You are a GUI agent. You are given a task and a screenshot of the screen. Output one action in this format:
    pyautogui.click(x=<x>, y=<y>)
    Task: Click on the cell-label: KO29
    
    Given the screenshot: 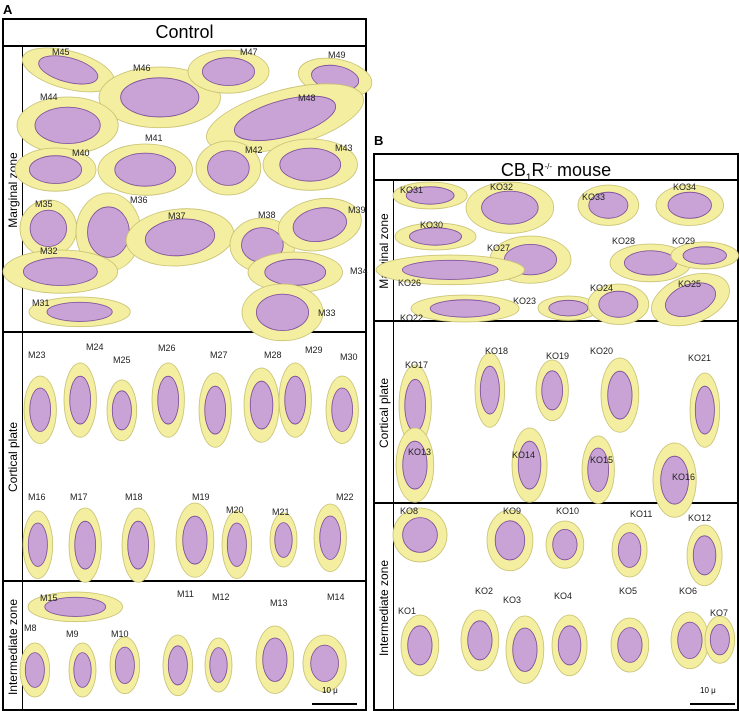 What is the action you would take?
    pyautogui.click(x=684, y=241)
    